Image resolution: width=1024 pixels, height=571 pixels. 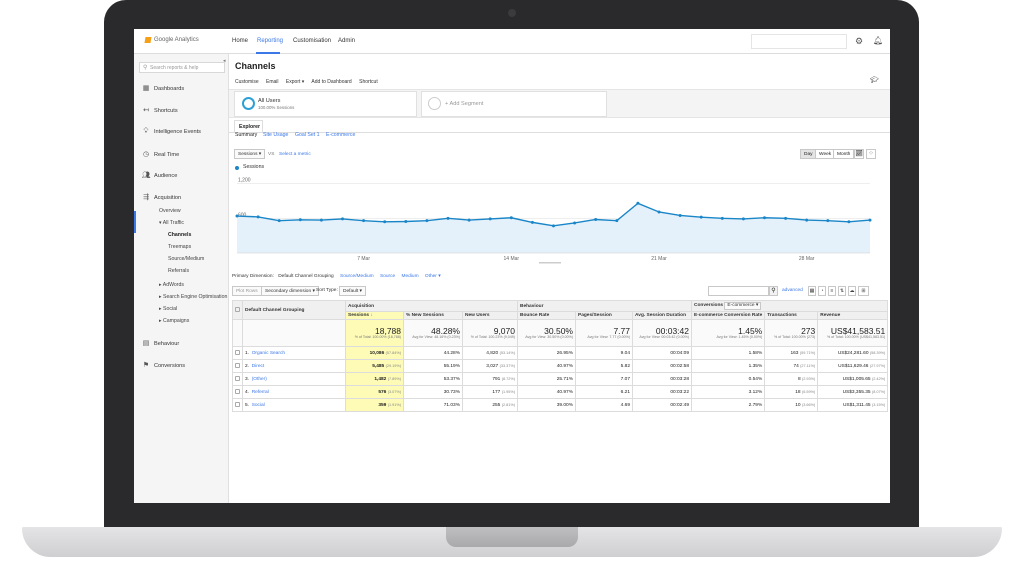 I want to click on column-header-sessions: Sessions ↓, so click(x=374, y=315).